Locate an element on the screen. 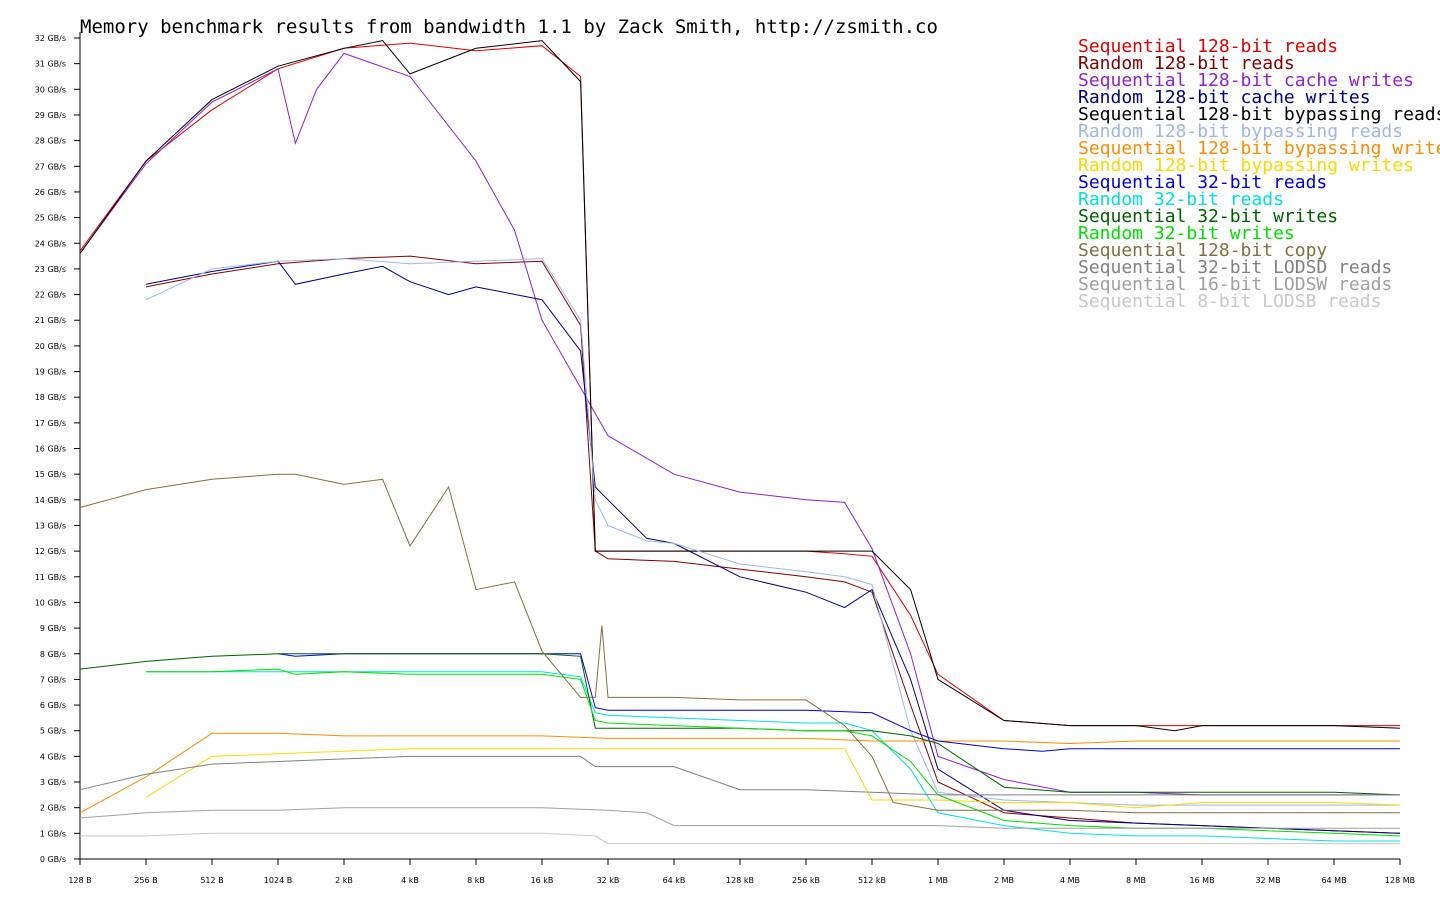 The height and width of the screenshot is (900, 1440). series-line-sequential-32-bit-writes is located at coordinates (740, 724).